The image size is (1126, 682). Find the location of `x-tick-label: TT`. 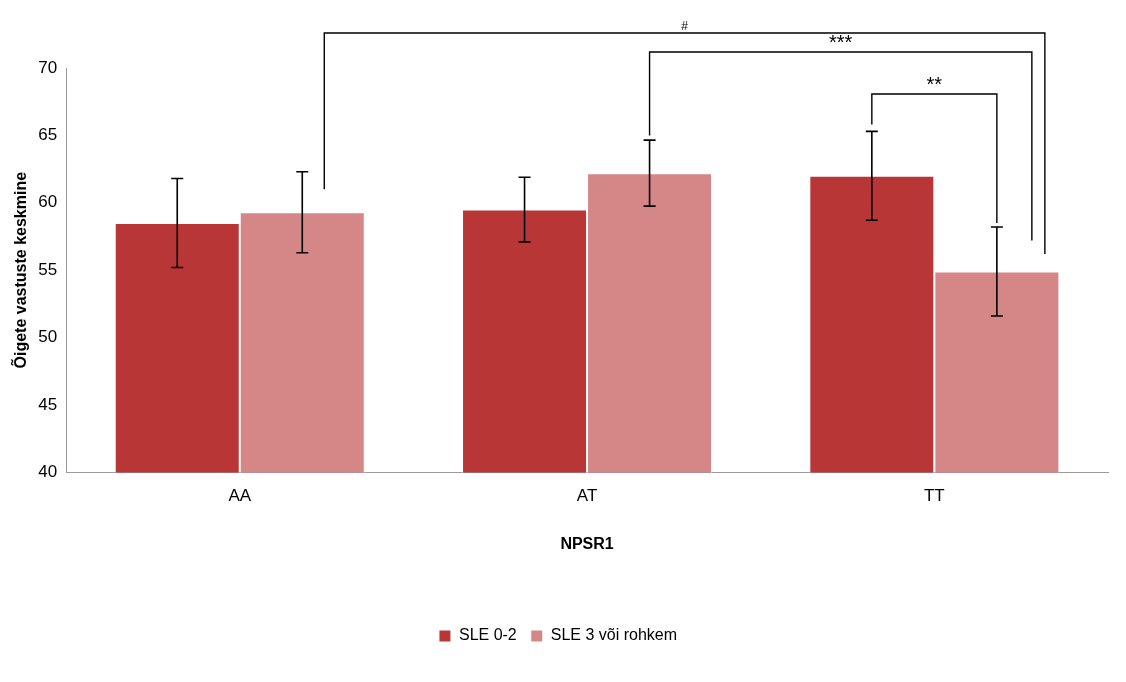

x-tick-label: TT is located at coordinates (934, 496).